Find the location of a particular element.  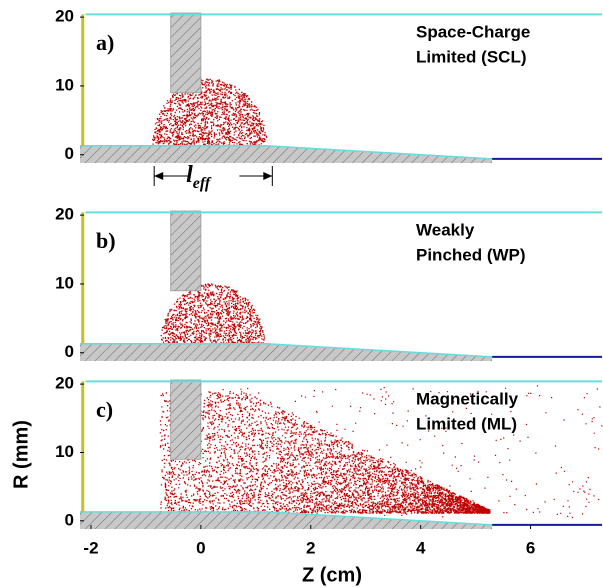

x-tick-label: 6 is located at coordinates (530, 547).